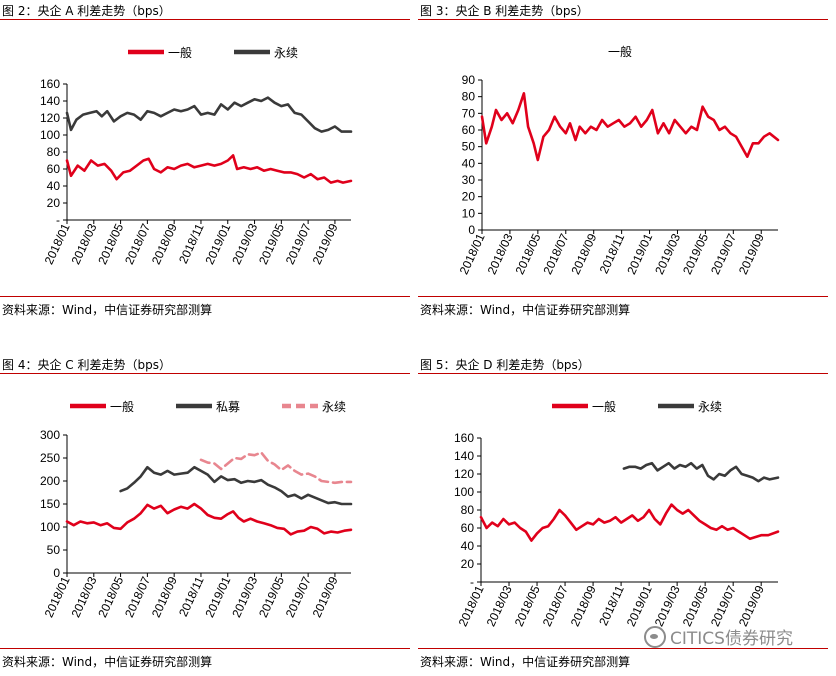  What do you see at coordinates (655, 636) in the screenshot?
I see `wechat-icon` at bounding box center [655, 636].